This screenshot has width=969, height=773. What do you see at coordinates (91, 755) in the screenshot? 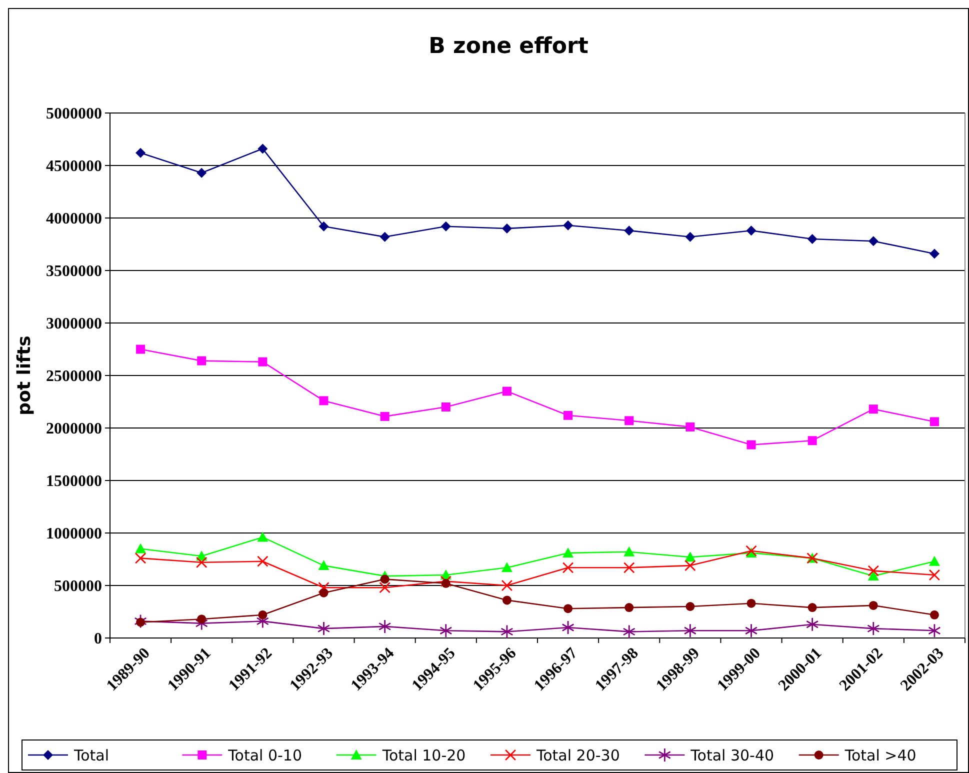
I see `legend-label: Total` at bounding box center [91, 755].